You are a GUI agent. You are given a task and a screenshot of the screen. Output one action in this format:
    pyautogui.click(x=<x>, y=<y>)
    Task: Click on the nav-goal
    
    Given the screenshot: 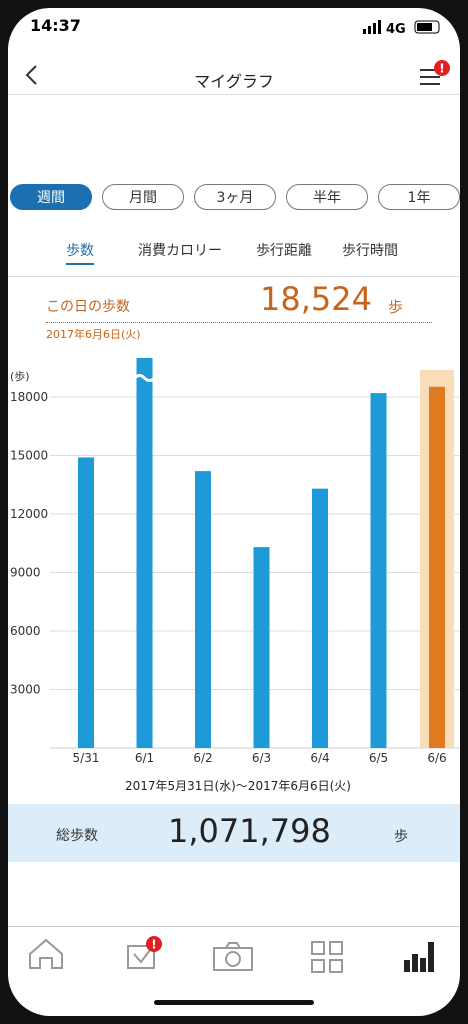 What is the action you would take?
    pyautogui.click(x=141, y=957)
    